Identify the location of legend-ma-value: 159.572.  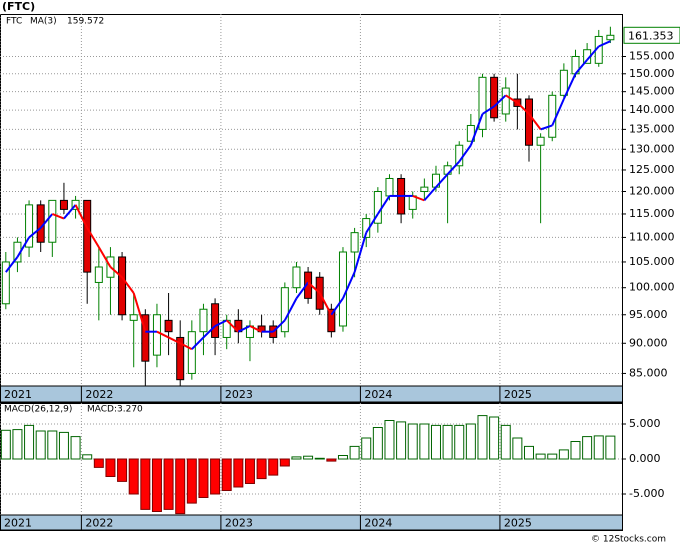
(85, 22).